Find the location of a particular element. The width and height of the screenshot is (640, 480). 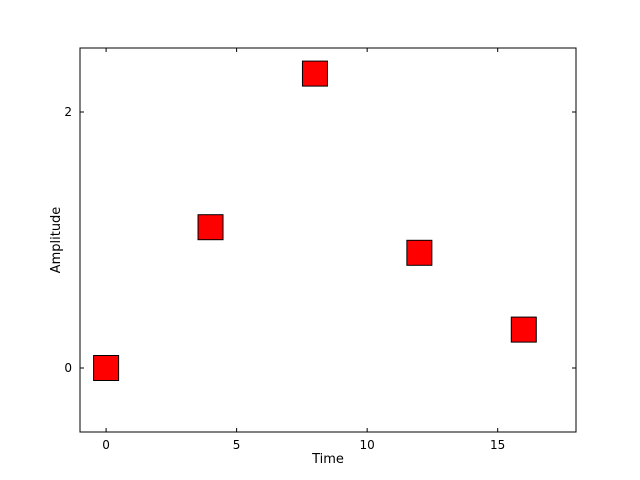

y-tick-label: 2 is located at coordinates (68, 112).